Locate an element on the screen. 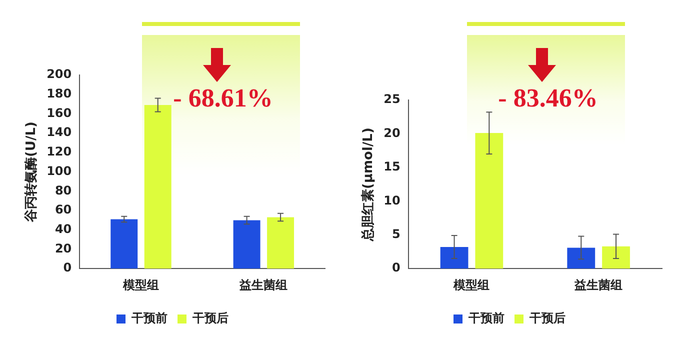  y-tick-label: 140 is located at coordinates (59, 132).